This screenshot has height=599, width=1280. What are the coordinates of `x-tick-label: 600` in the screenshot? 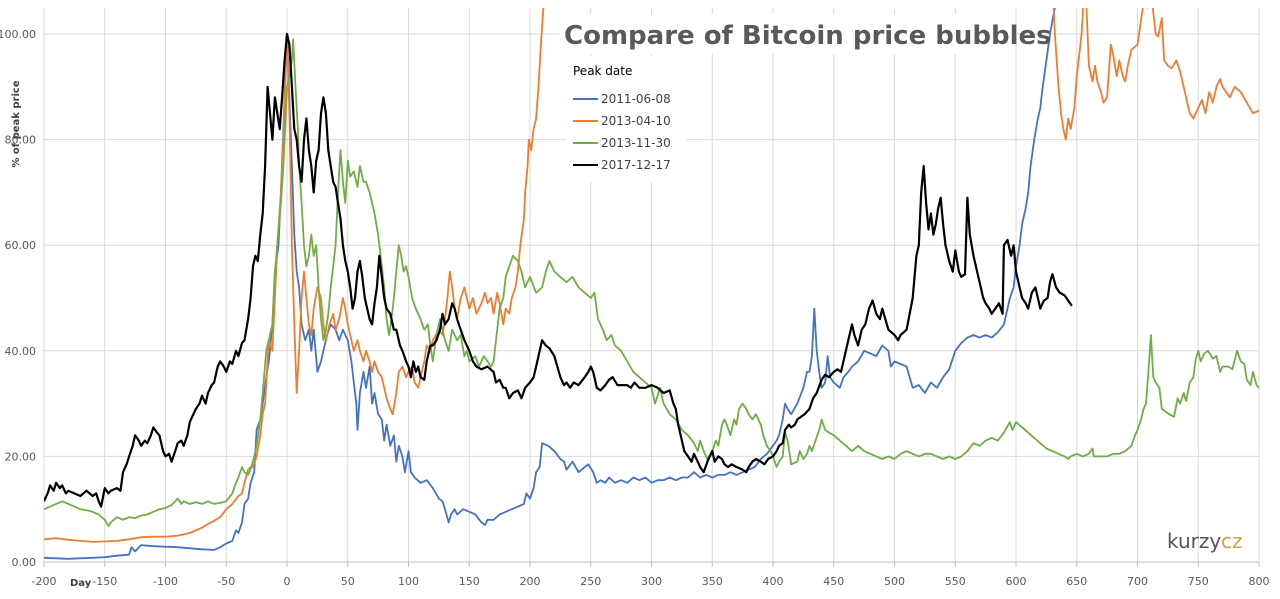 It's located at (1016, 581).